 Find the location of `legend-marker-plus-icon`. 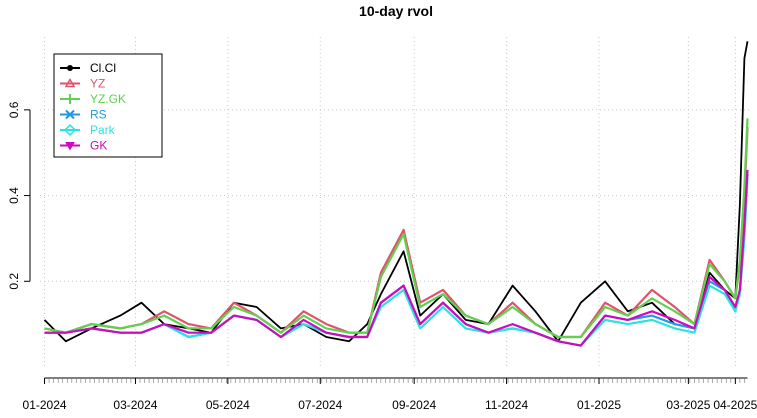

legend-marker-plus-icon is located at coordinates (70, 99).